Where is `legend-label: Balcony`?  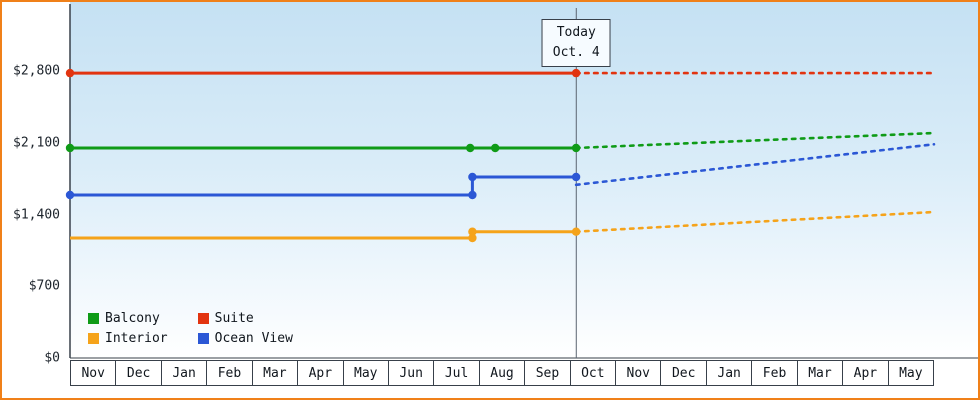 legend-label: Balcony is located at coordinates (132, 318).